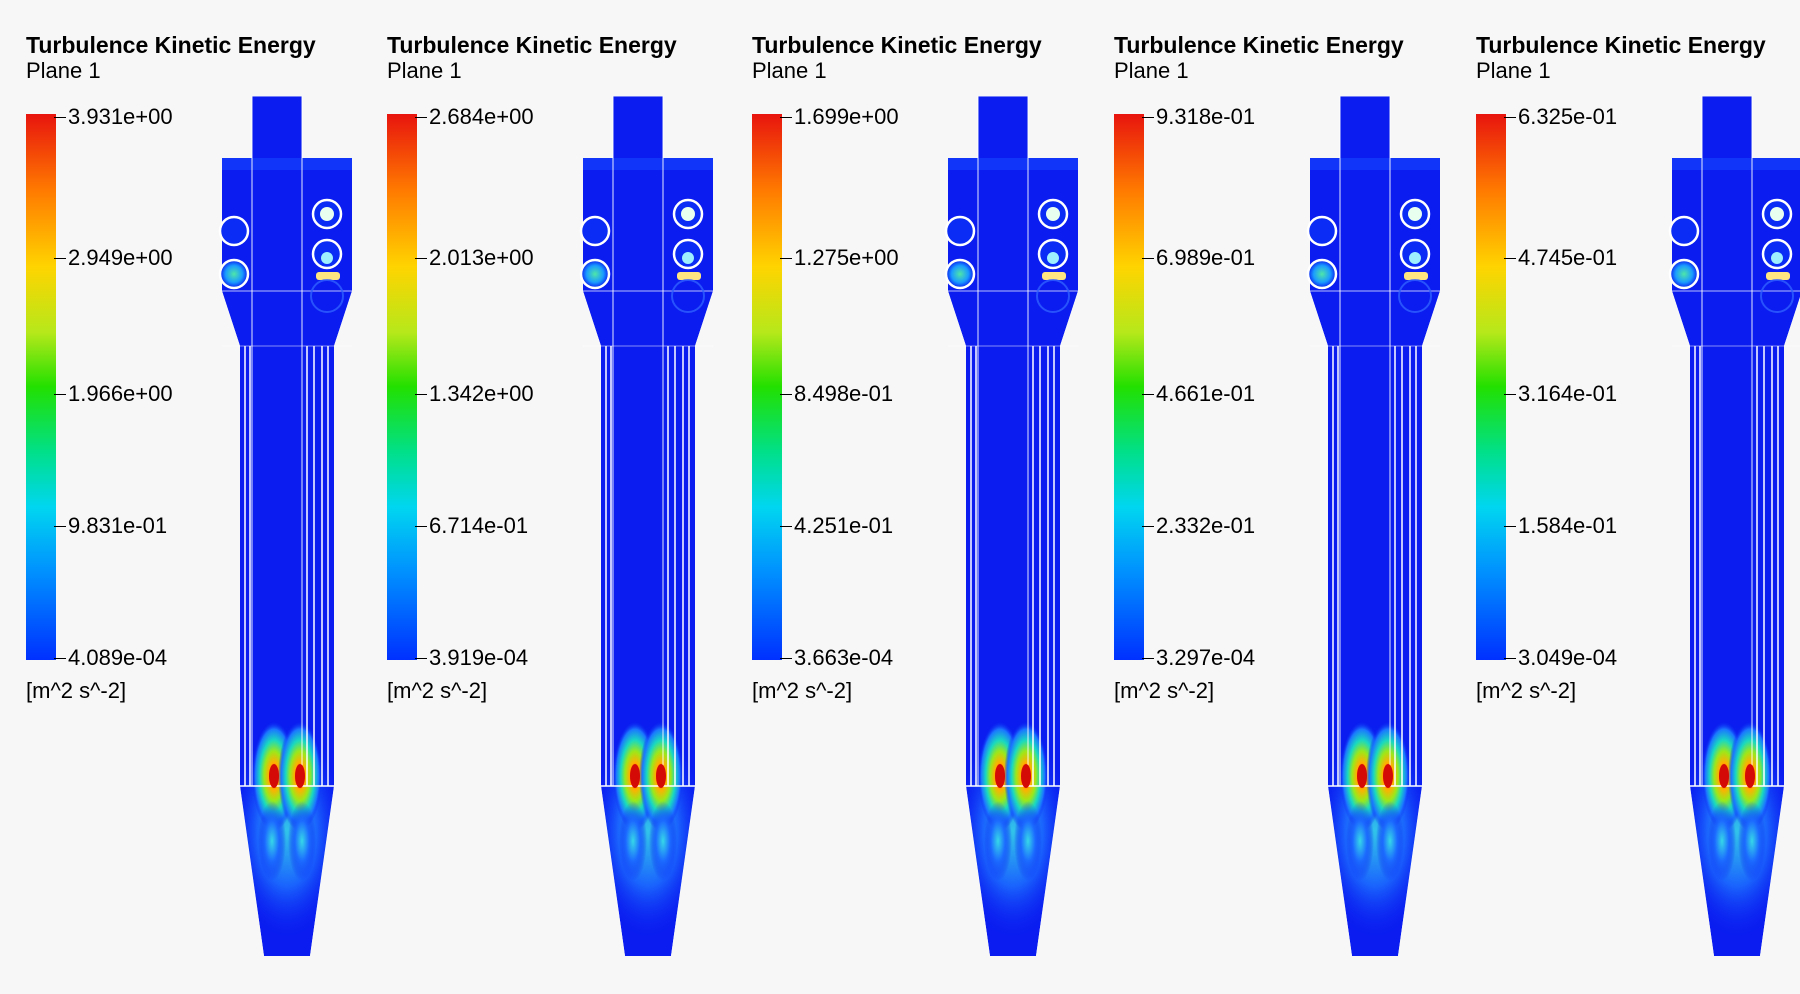 The width and height of the screenshot is (1800, 994). I want to click on legend-tick-label: 3.931e+00, so click(120, 116).